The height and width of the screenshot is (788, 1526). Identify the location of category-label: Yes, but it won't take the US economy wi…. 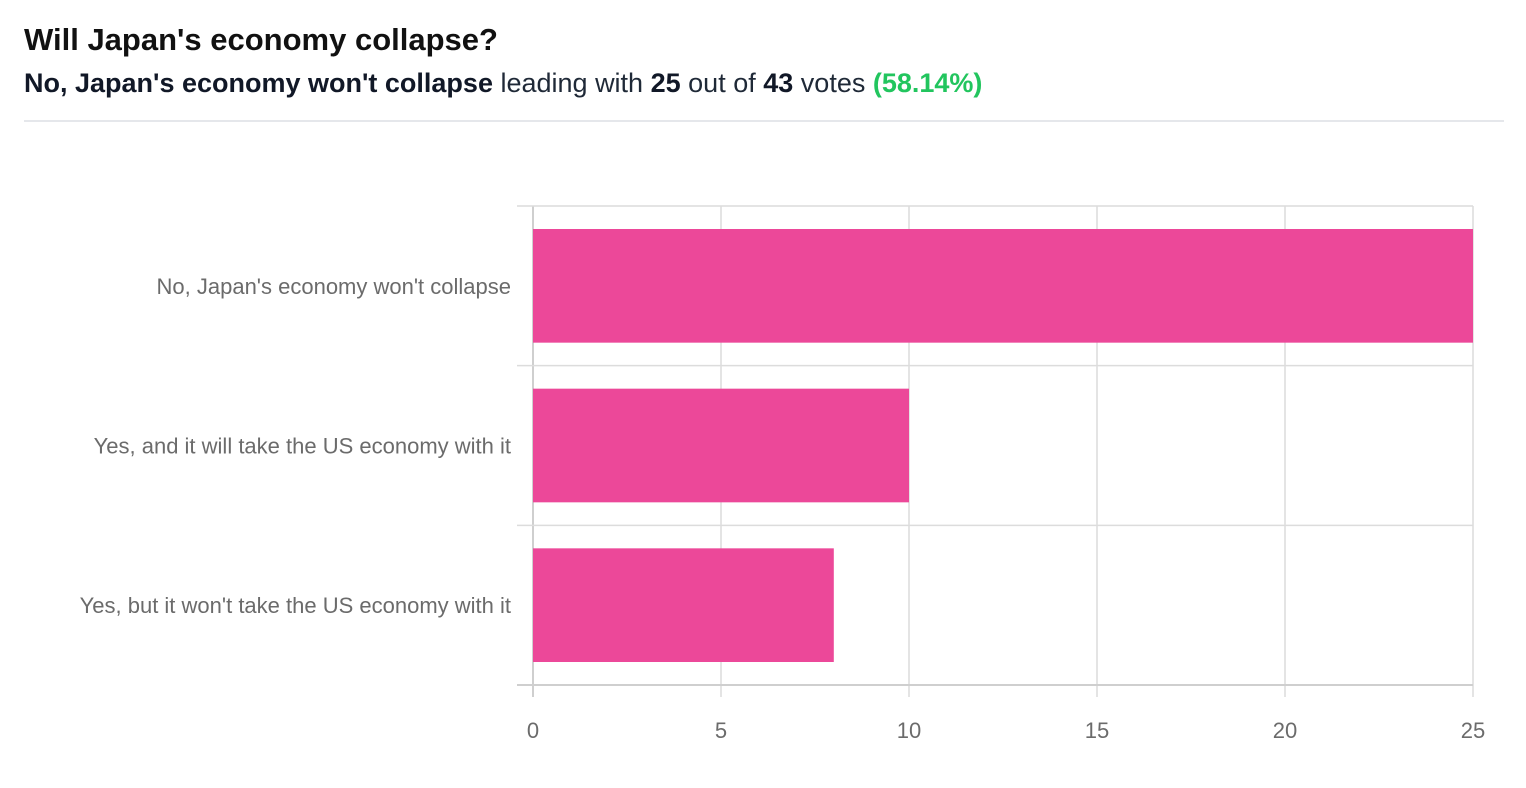
(295, 605).